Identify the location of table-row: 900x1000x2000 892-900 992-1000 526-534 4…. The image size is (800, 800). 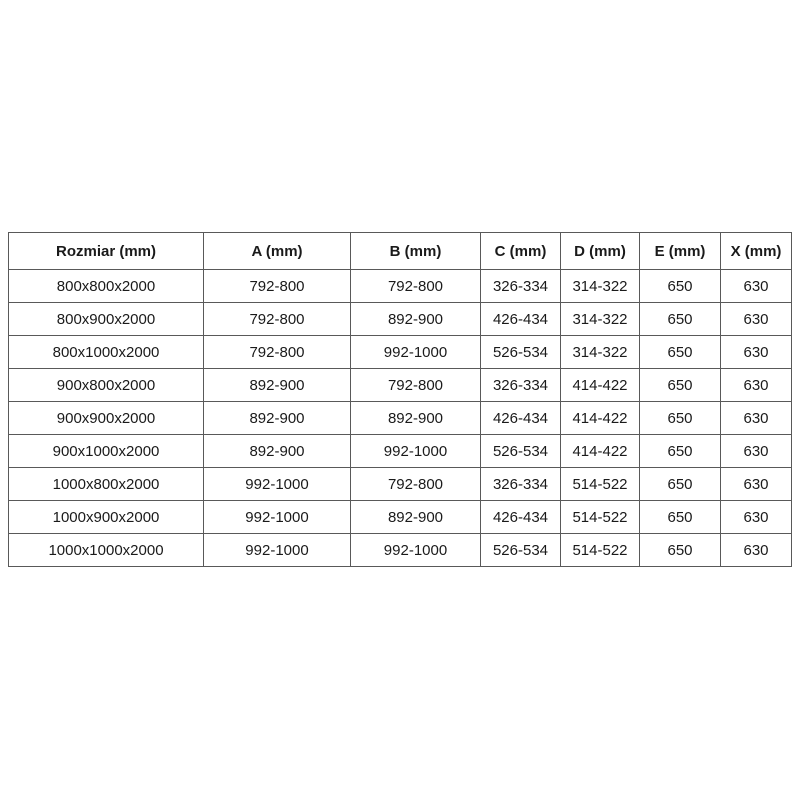
(400, 451).